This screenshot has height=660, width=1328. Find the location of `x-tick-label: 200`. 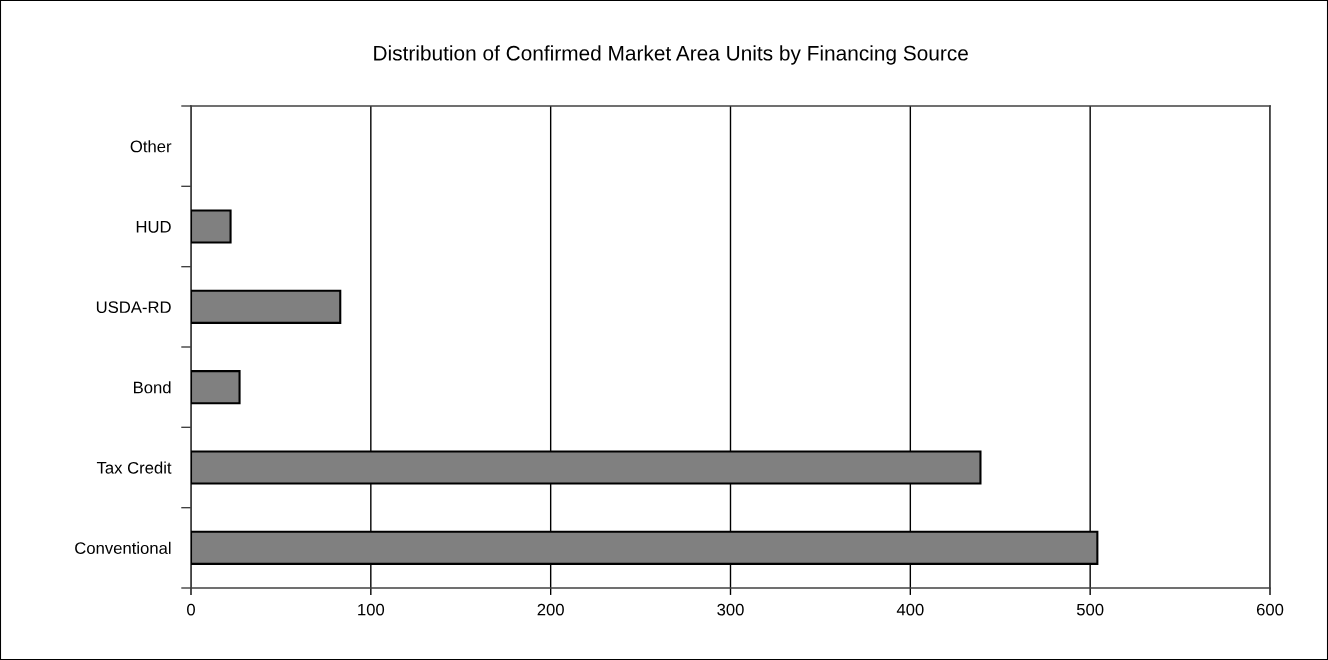

x-tick-label: 200 is located at coordinates (550, 609).